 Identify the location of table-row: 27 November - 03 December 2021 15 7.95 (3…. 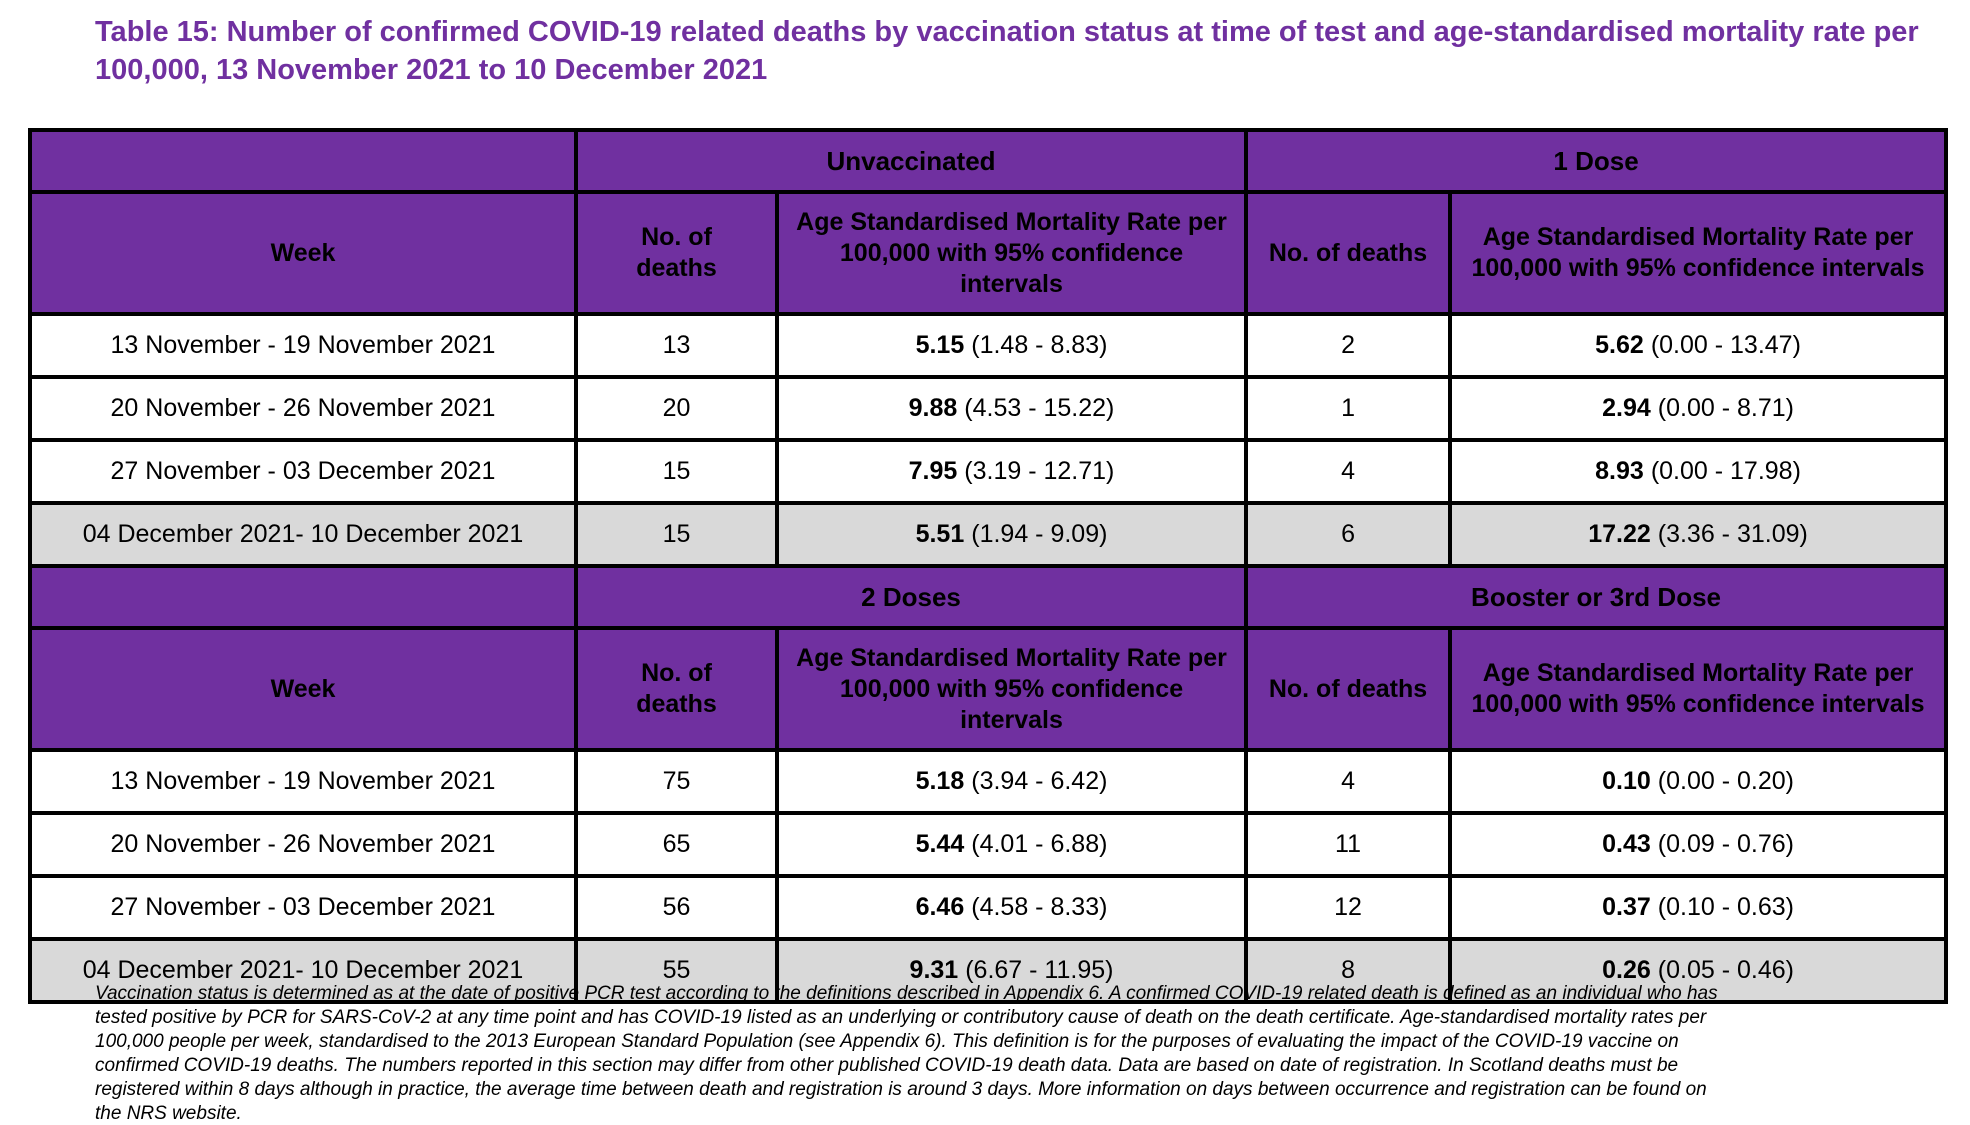
(988, 471).